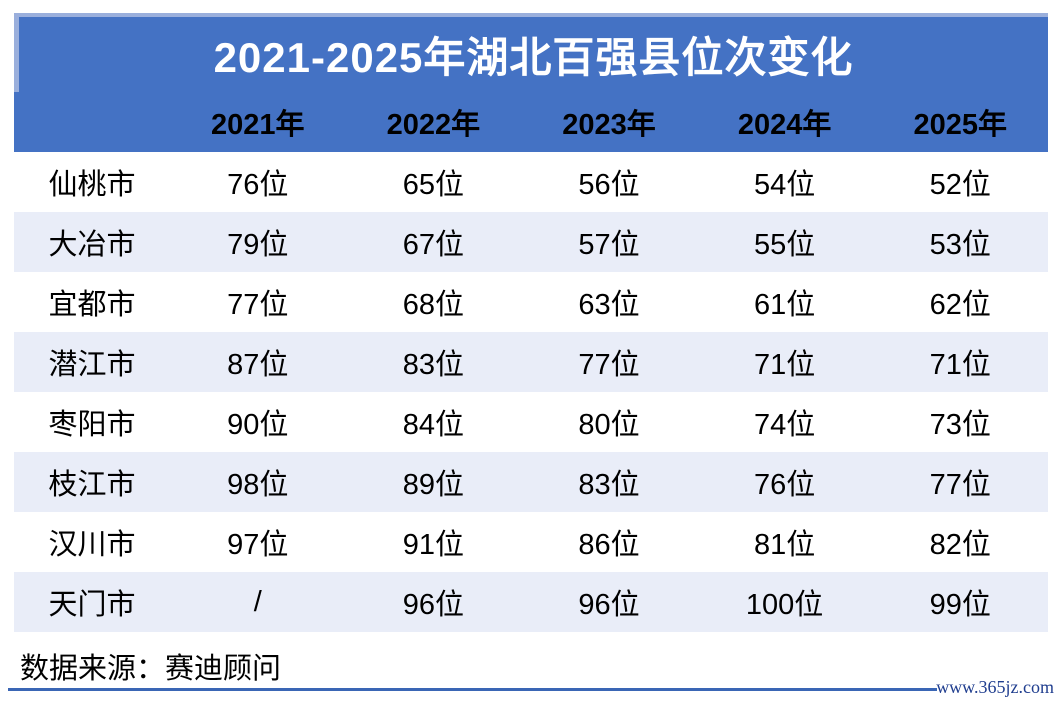  Describe the element at coordinates (92, 485) in the screenshot. I see `city-name-cell: 枝江市` at that location.